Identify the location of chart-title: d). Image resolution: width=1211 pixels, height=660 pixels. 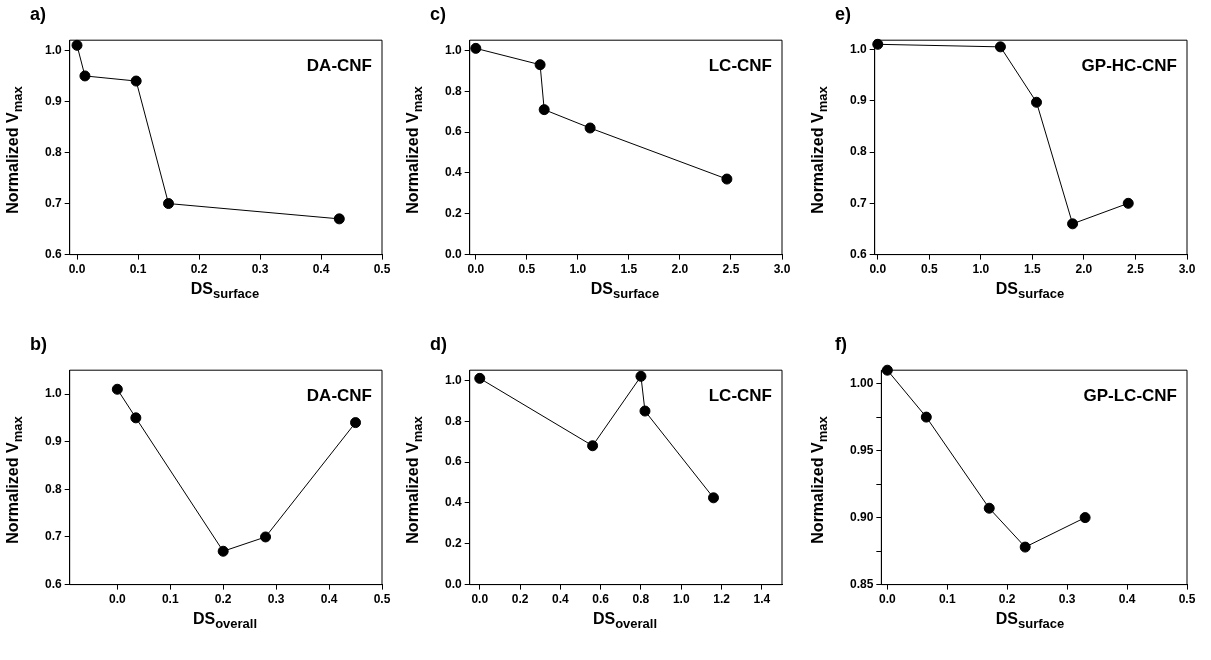
(438, 344).